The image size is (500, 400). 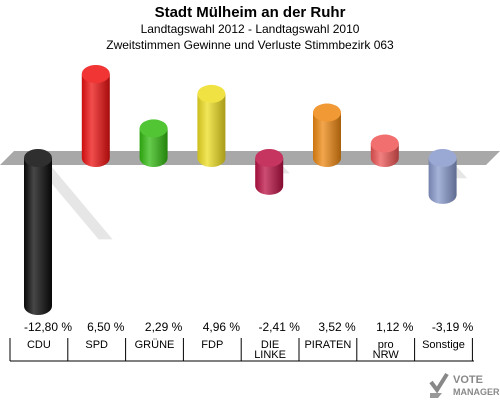 I want to click on value-label: 1,12 %, so click(x=395, y=327).